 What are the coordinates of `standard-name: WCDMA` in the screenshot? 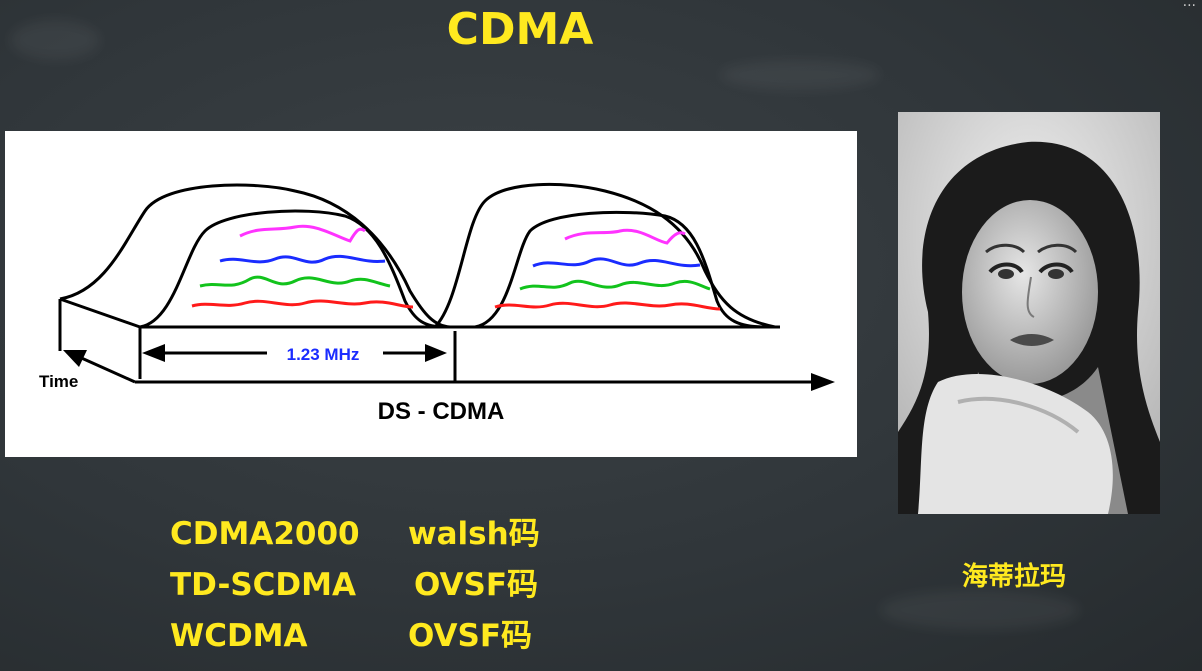 It's located at (239, 636).